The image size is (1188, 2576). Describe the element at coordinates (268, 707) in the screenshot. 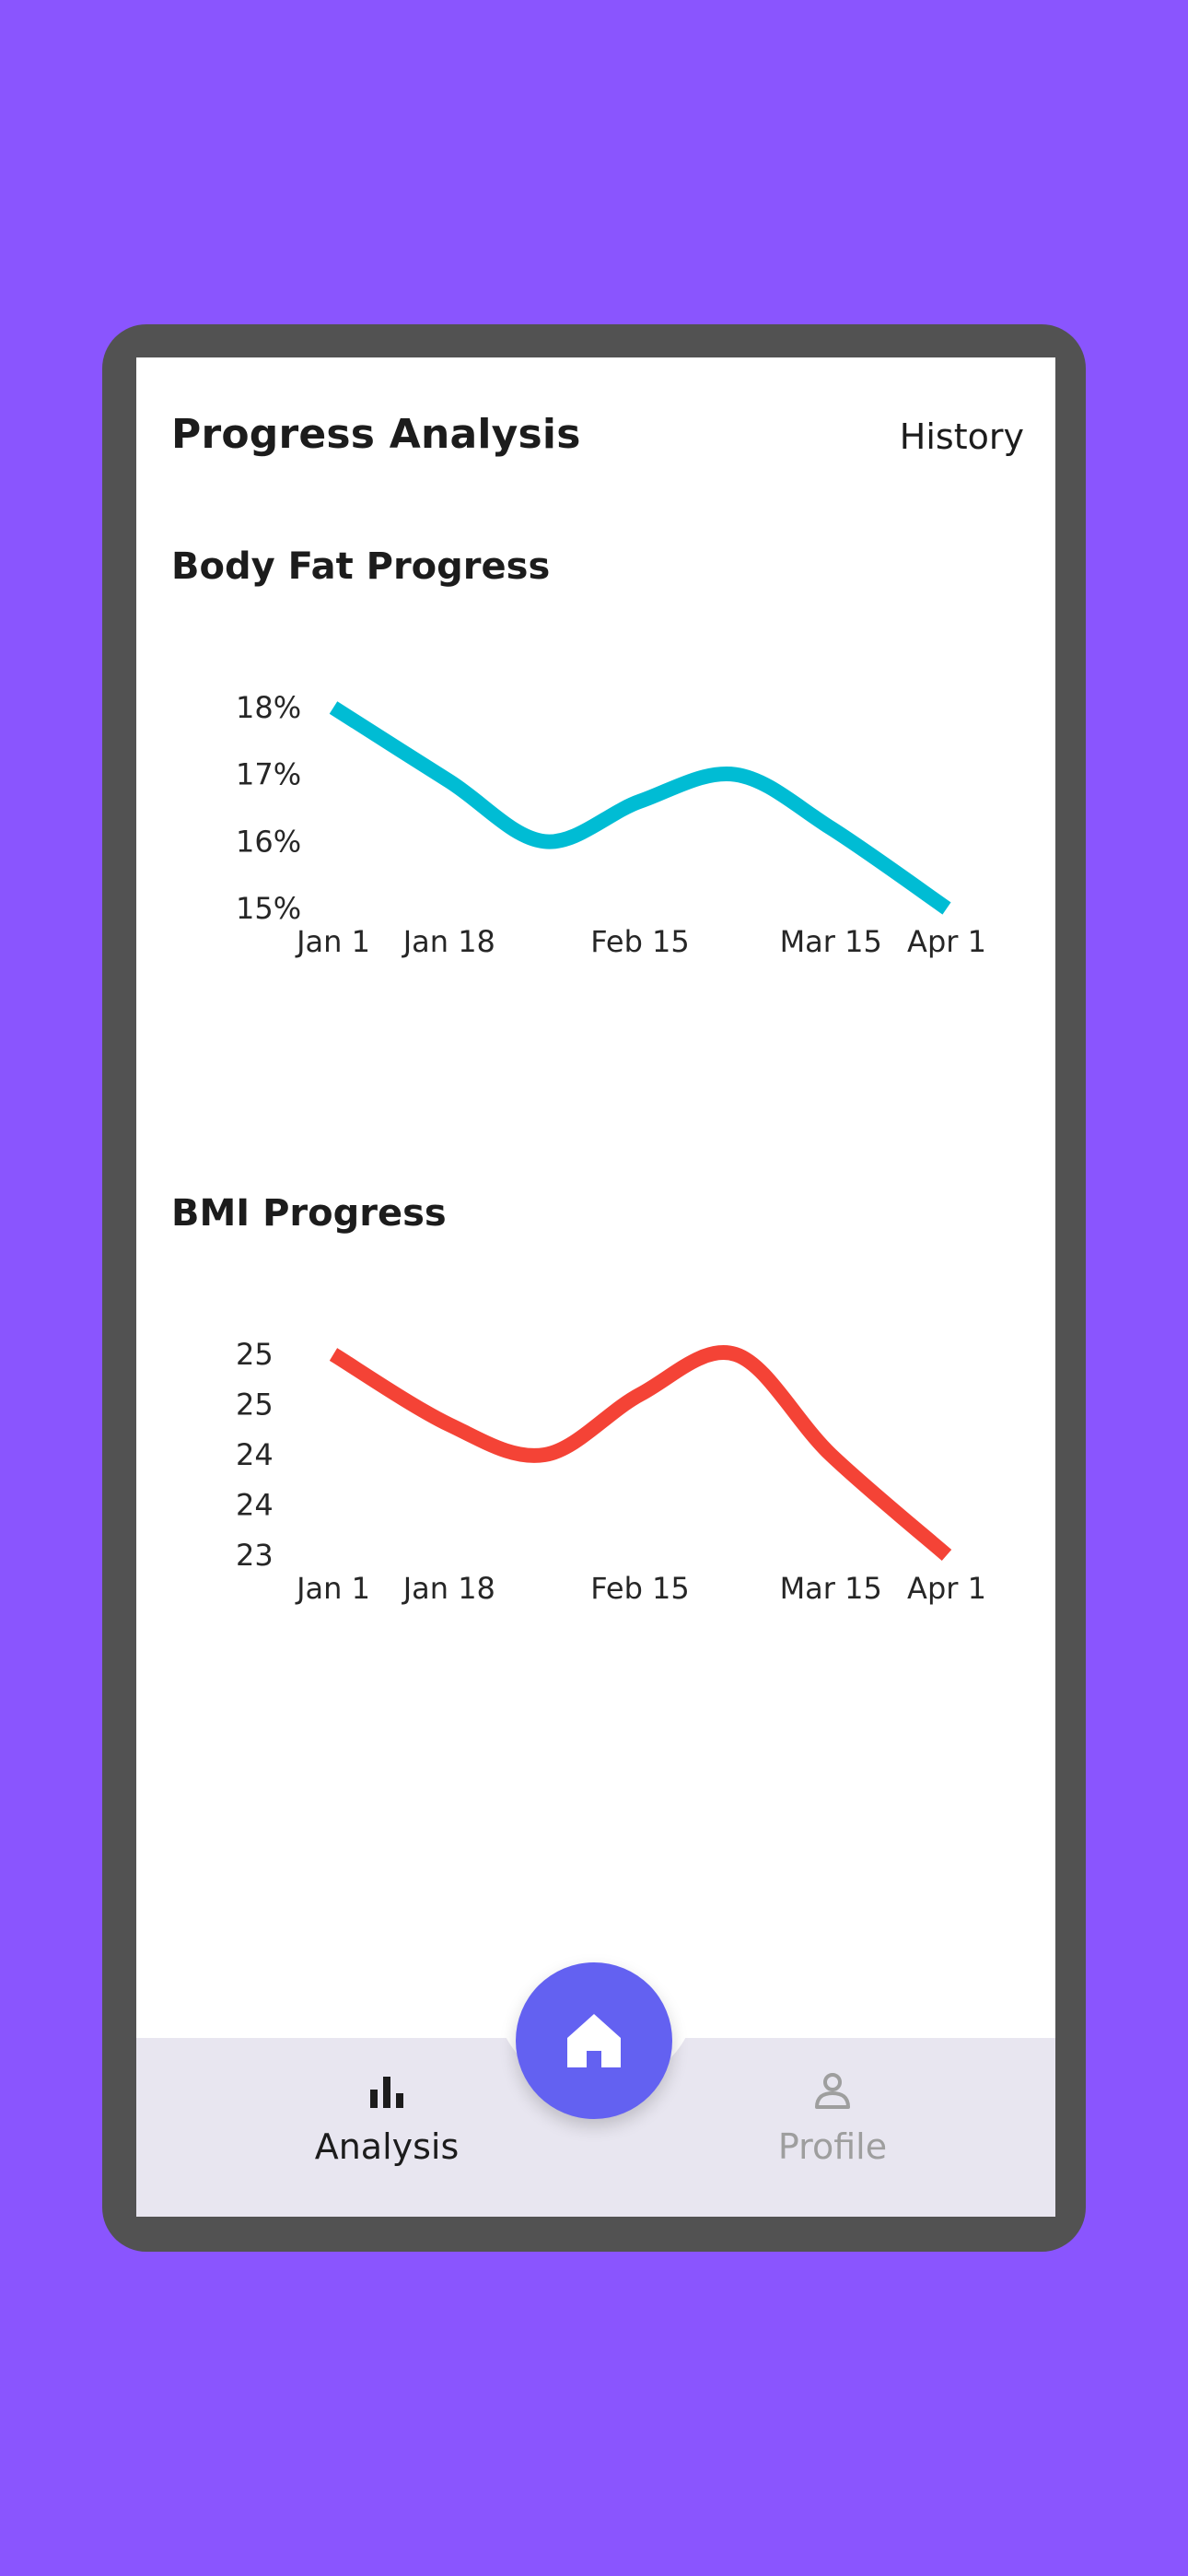

I see `y-tick-label: 18%` at that location.